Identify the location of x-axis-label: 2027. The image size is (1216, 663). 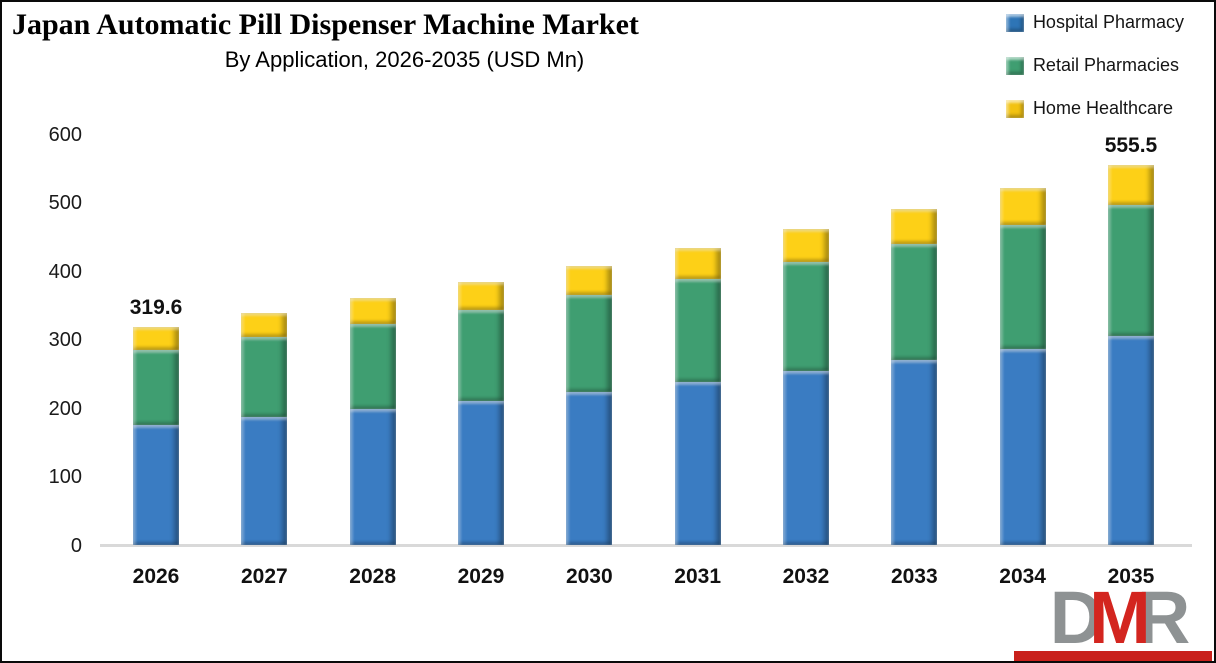
(264, 576).